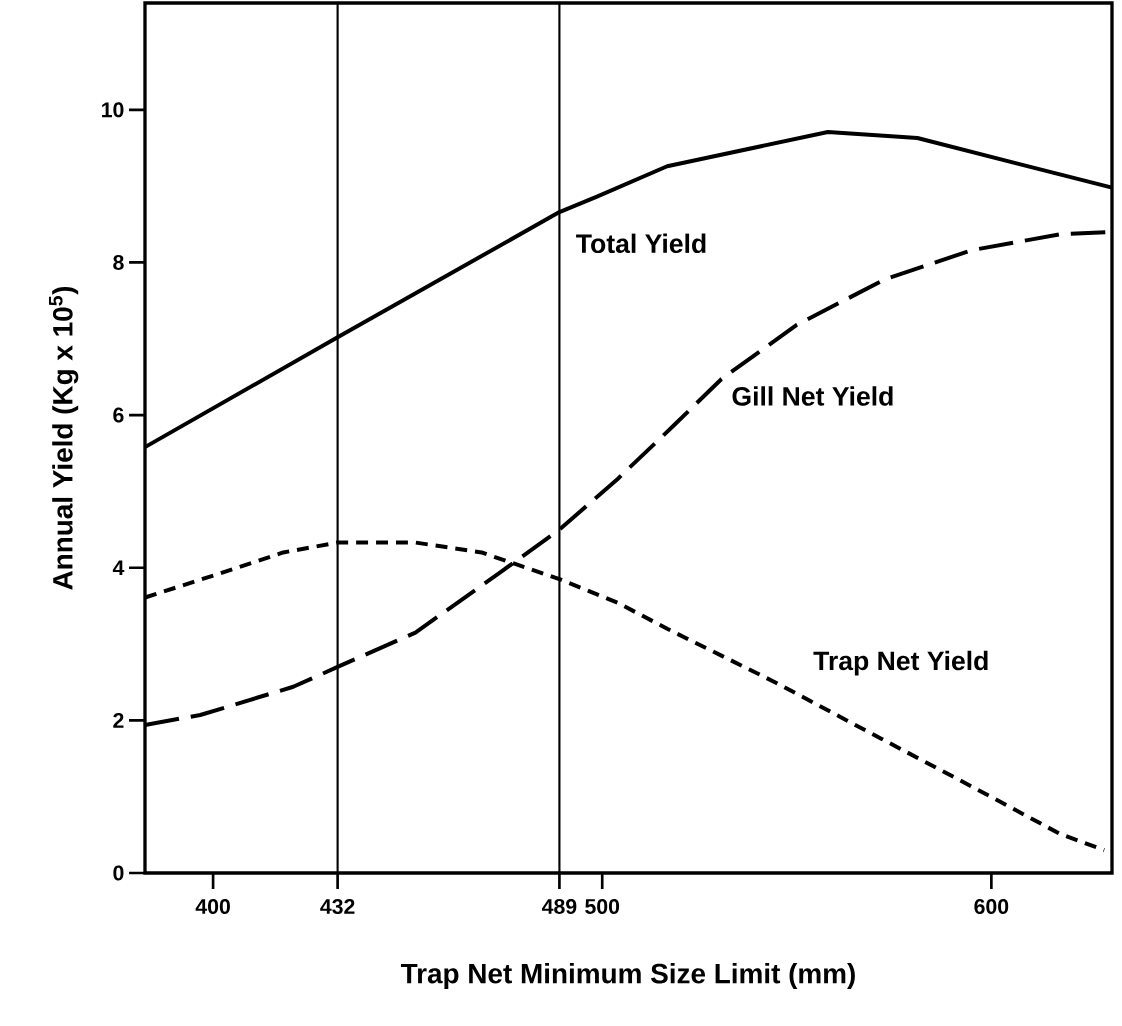  Describe the element at coordinates (118, 568) in the screenshot. I see `y-tick-label: 4` at that location.